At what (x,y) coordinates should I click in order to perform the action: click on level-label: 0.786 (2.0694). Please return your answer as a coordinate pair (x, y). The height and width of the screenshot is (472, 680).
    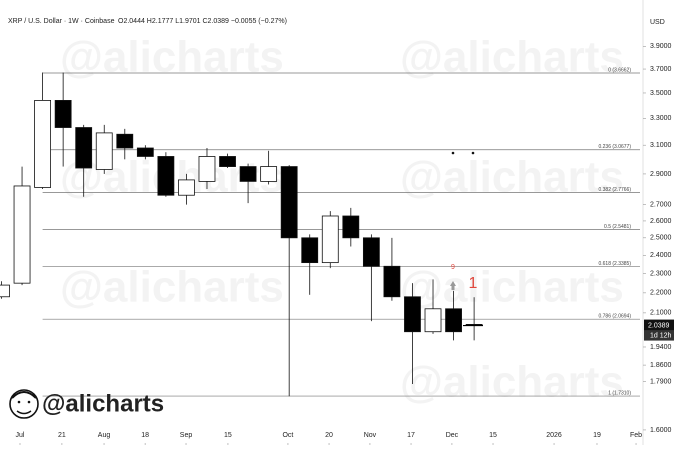
    Looking at the image, I should click on (614, 317).